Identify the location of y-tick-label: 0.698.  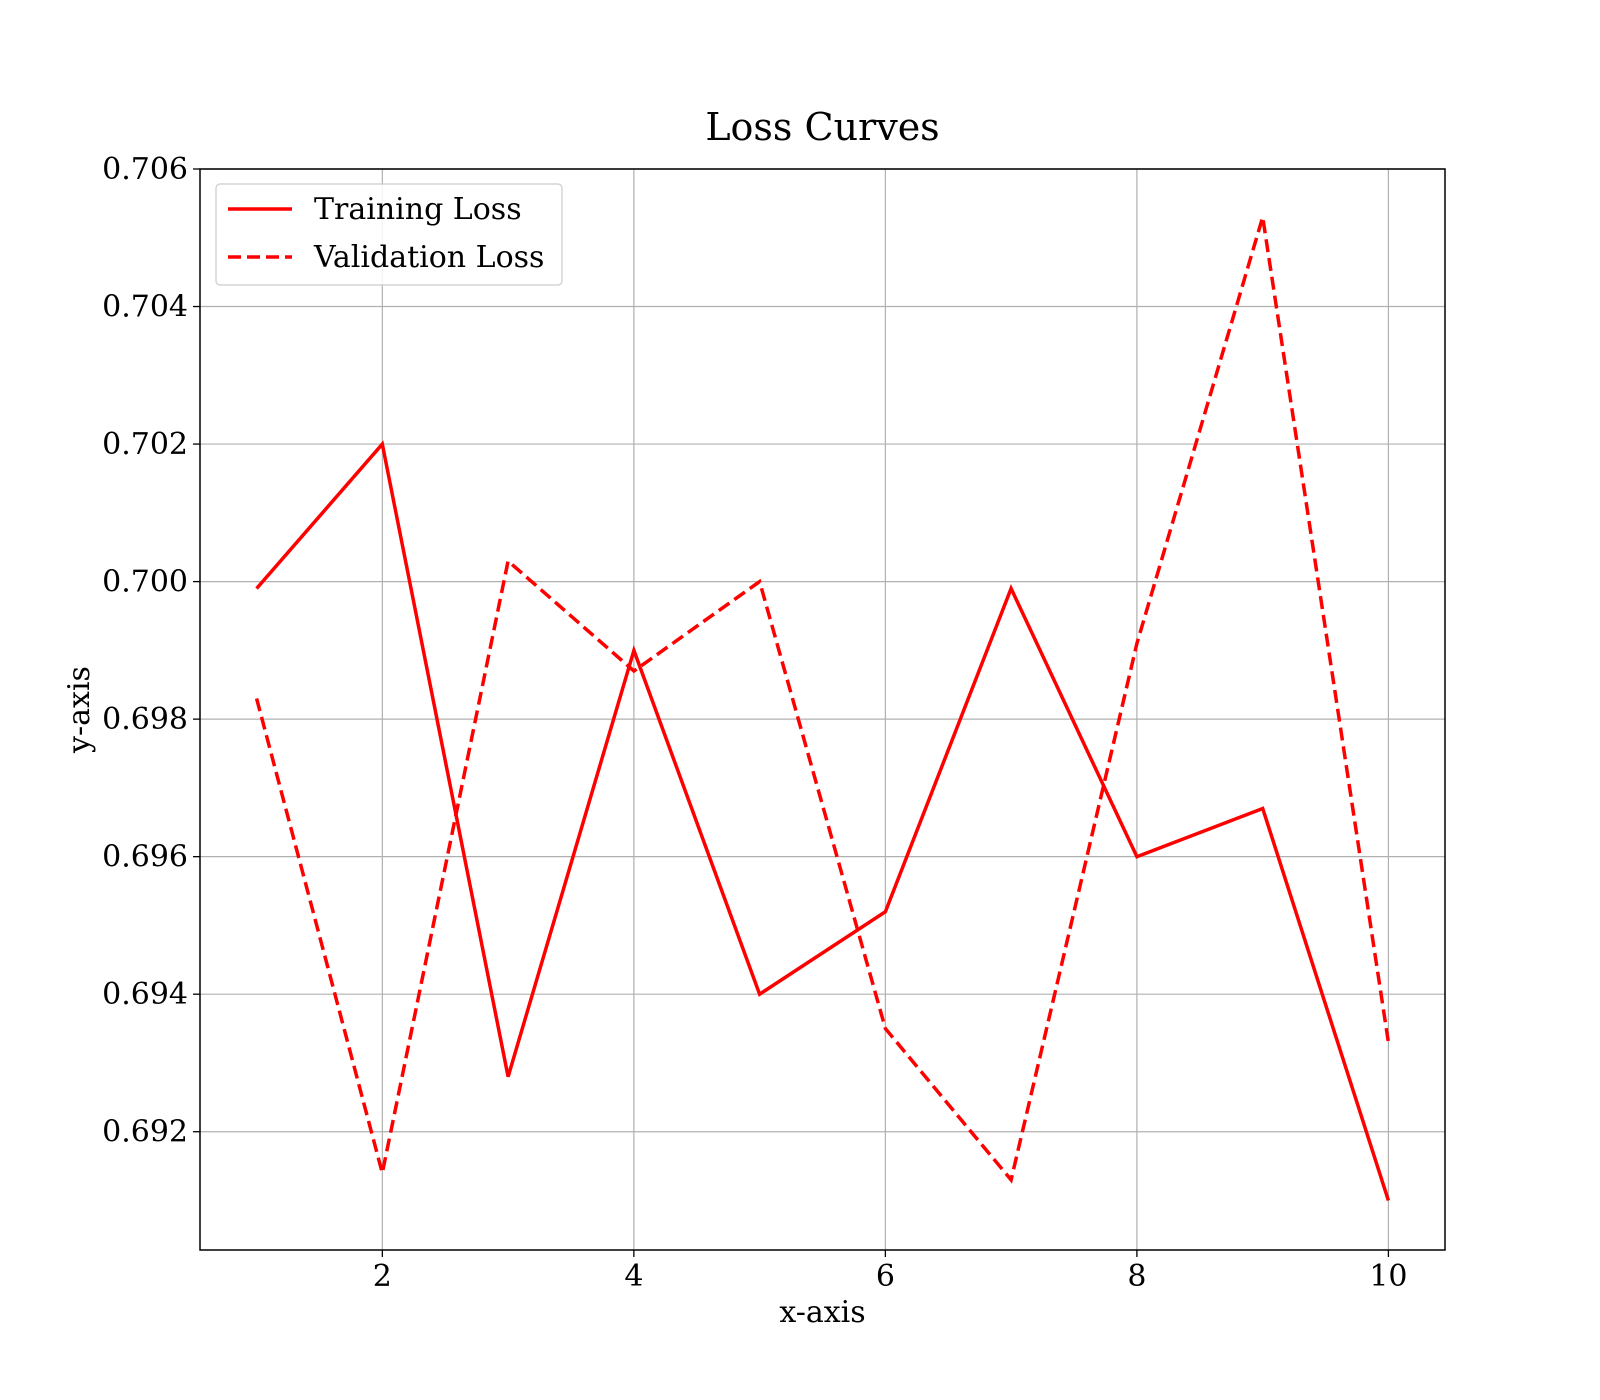
(145, 719).